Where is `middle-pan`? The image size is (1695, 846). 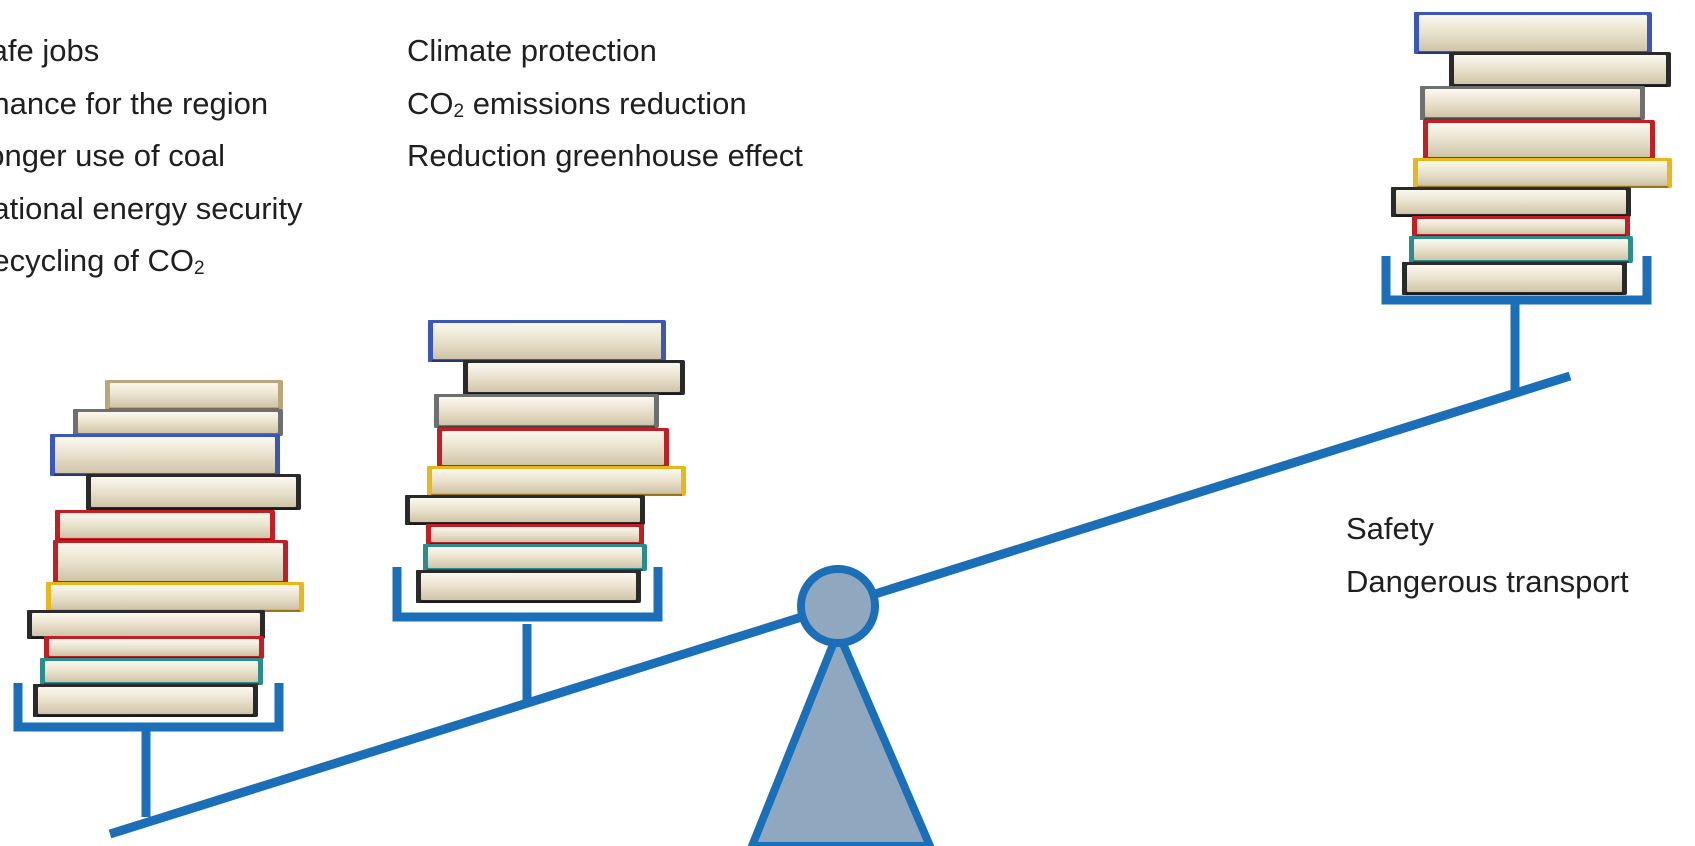
middle-pan is located at coordinates (527, 594).